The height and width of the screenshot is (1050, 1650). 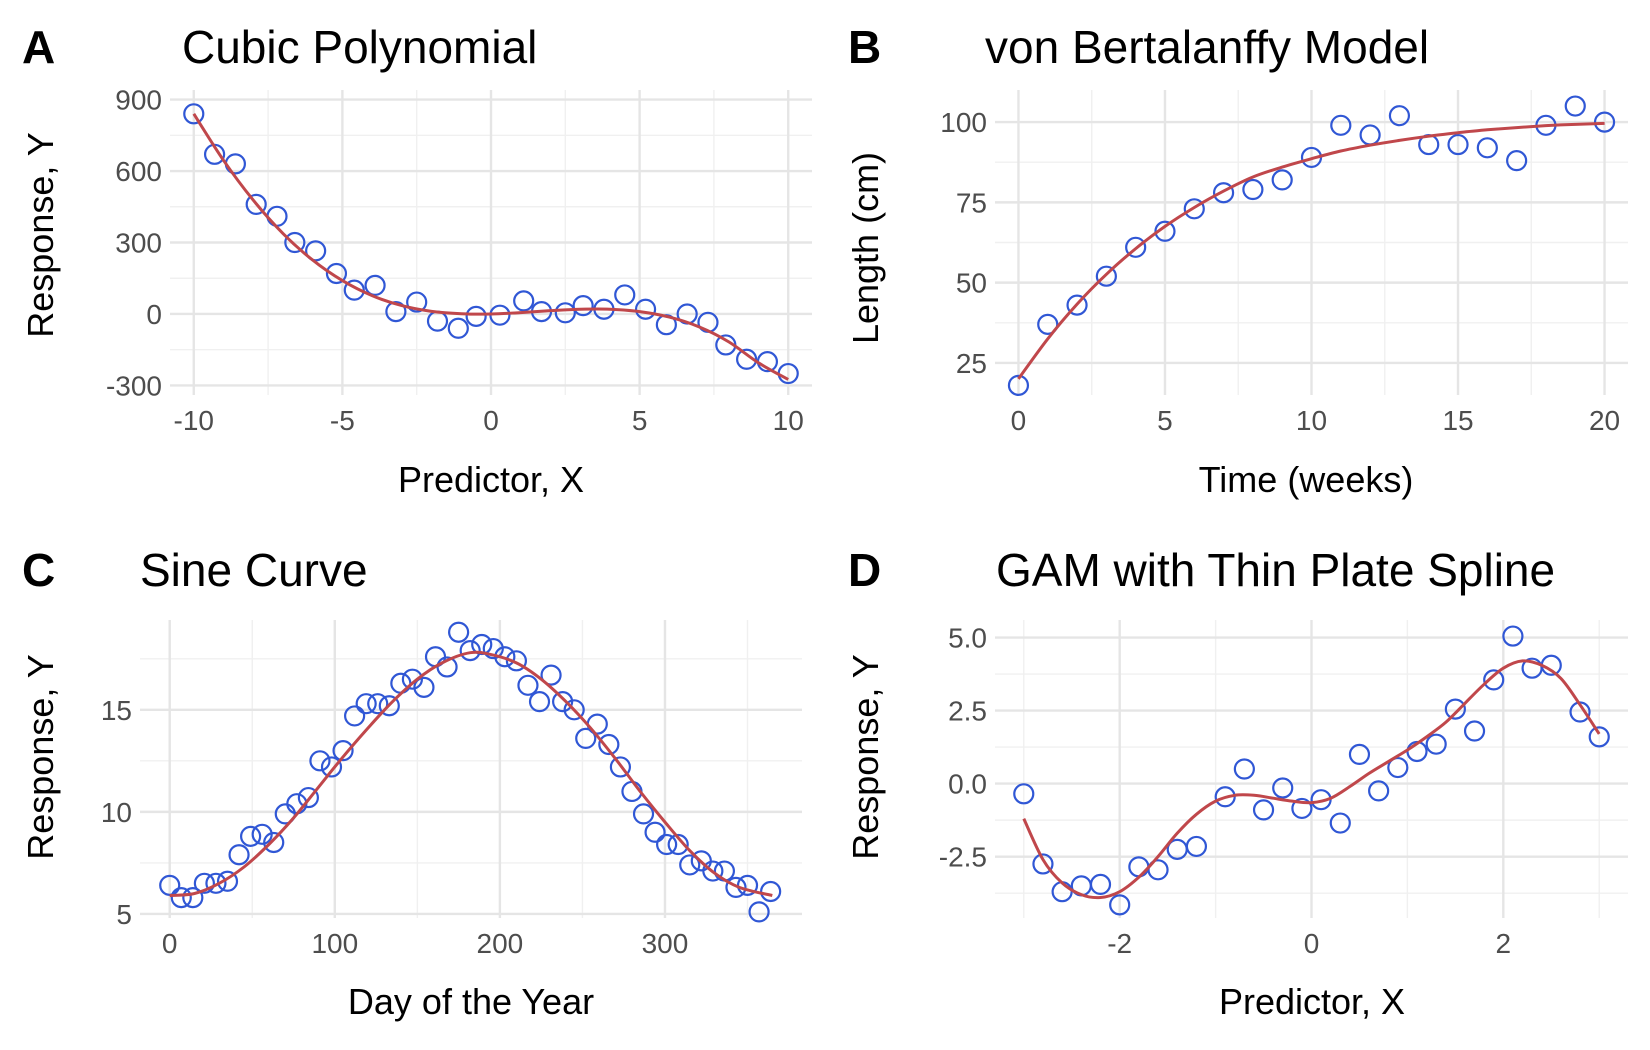 I want to click on x-tick-label-a: -5, so click(x=342, y=420).